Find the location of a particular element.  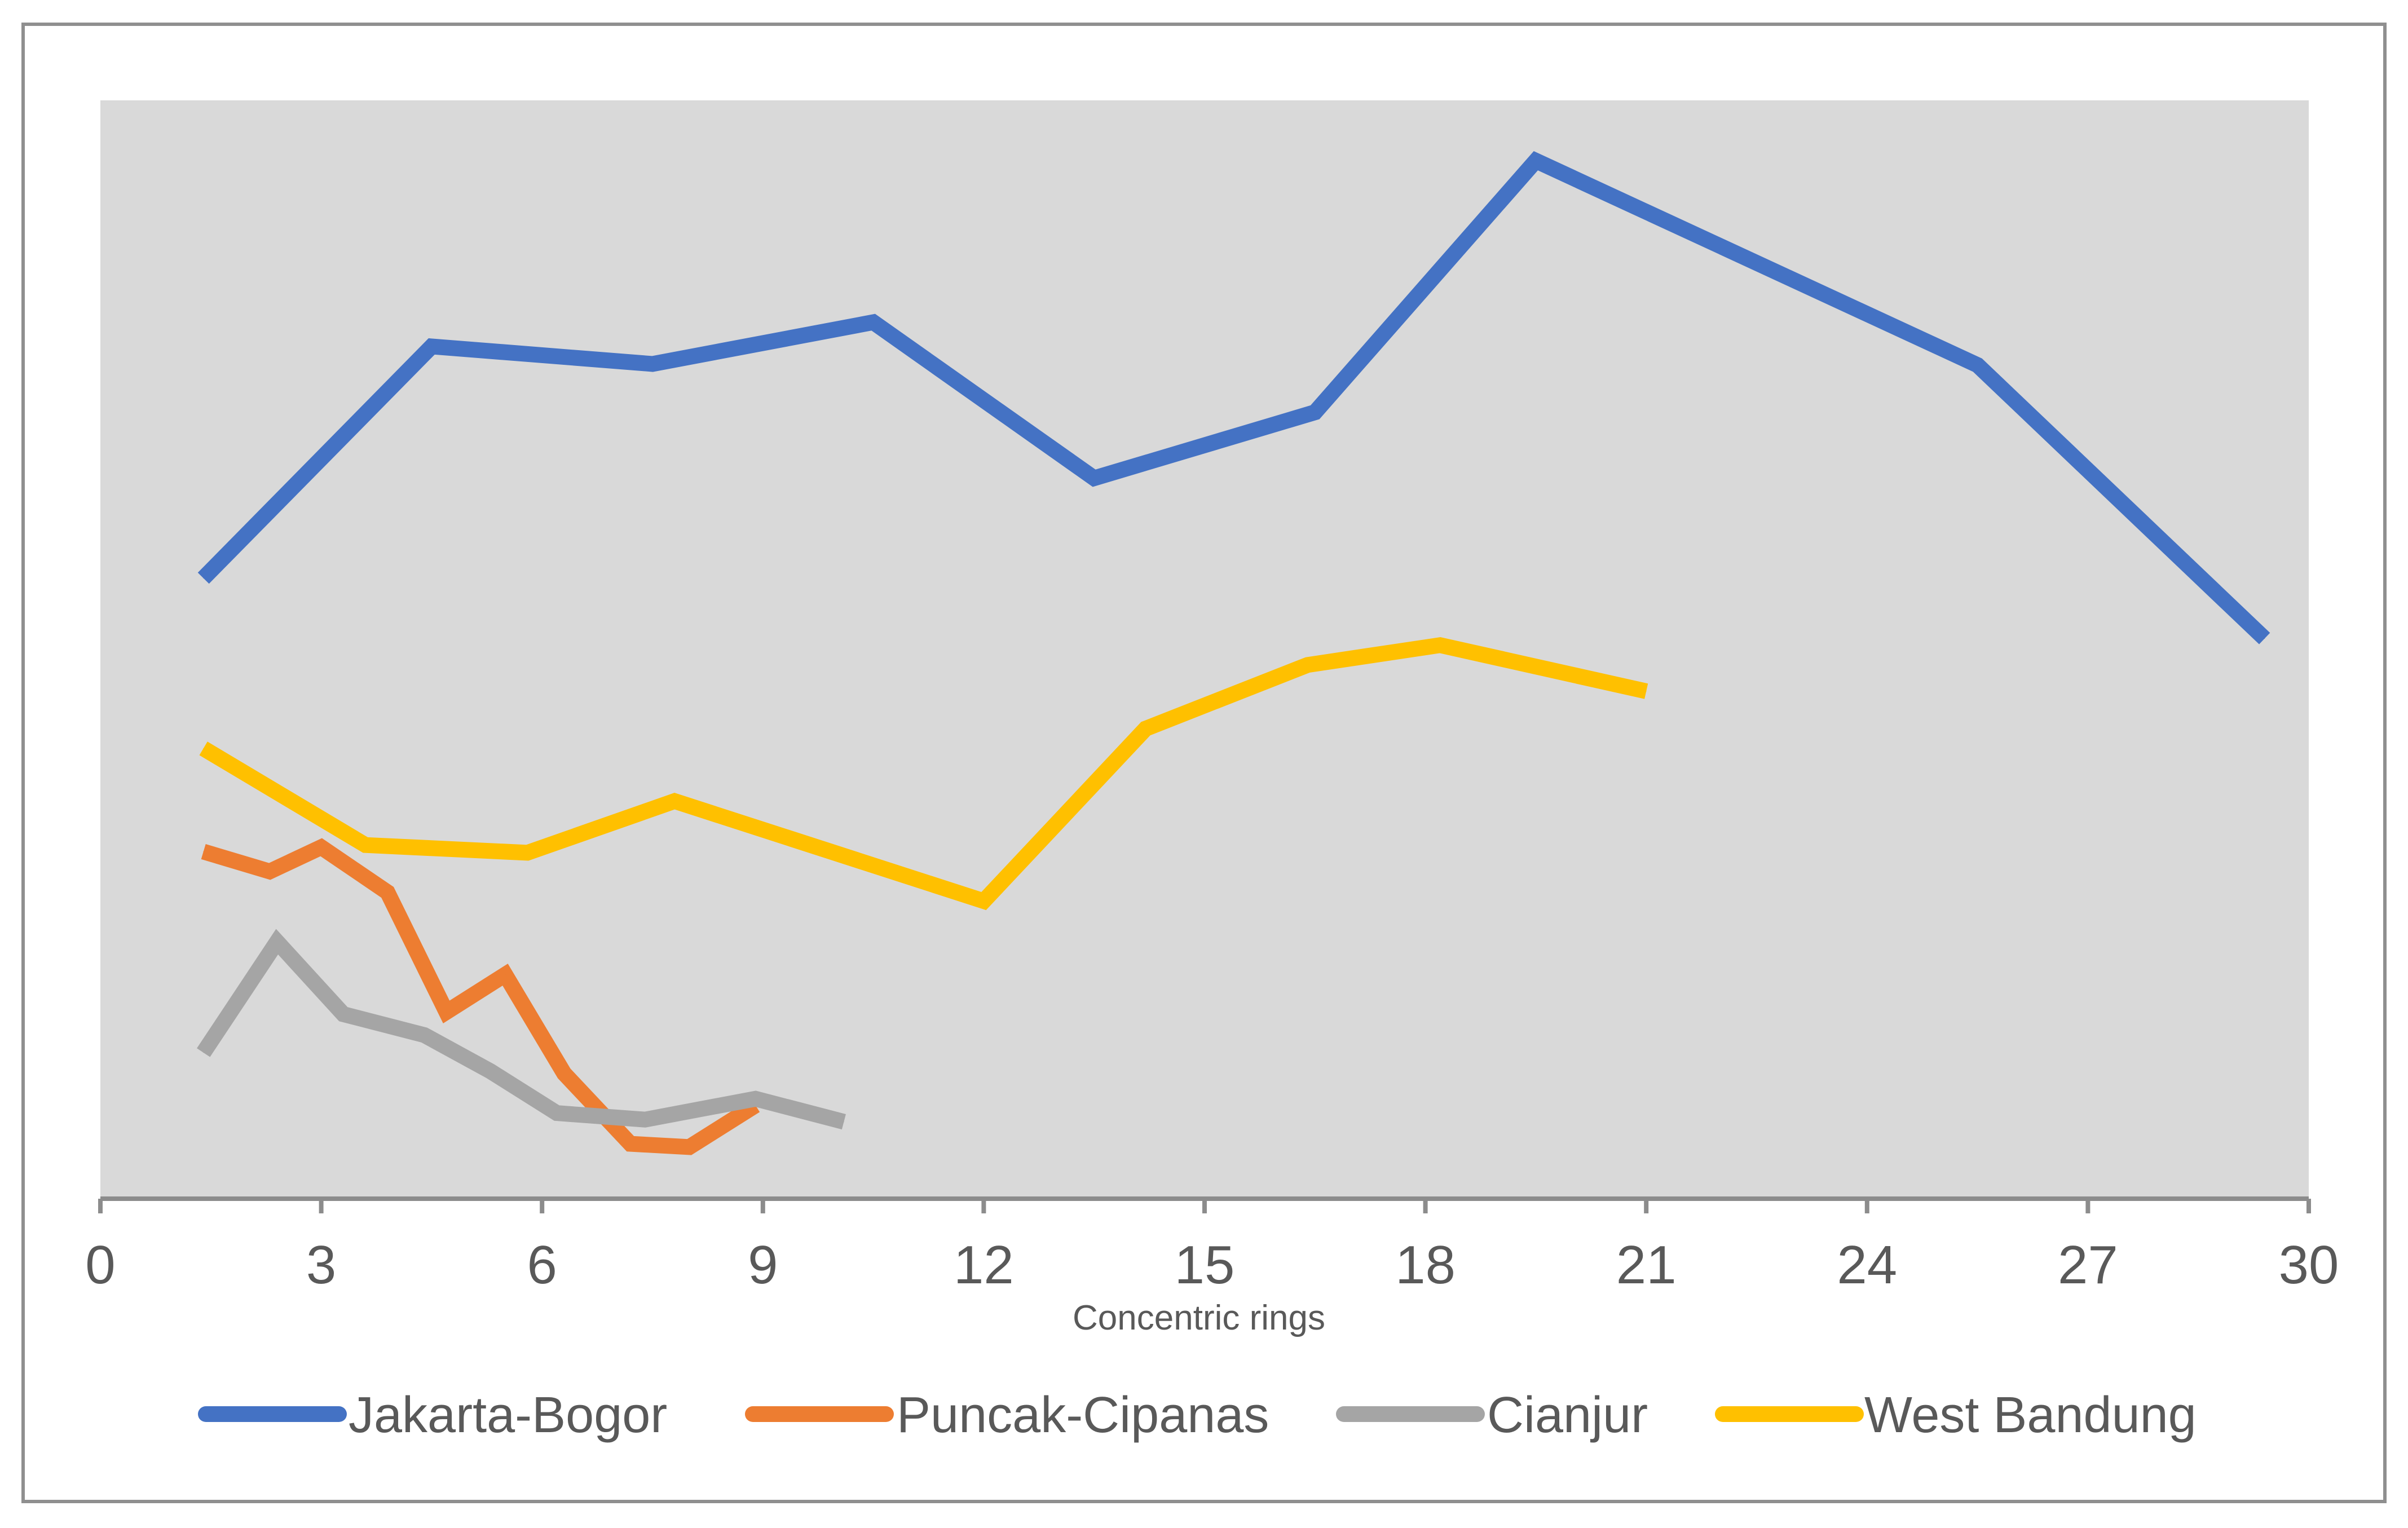

x-axis-ticks is located at coordinates (1204, 1206).